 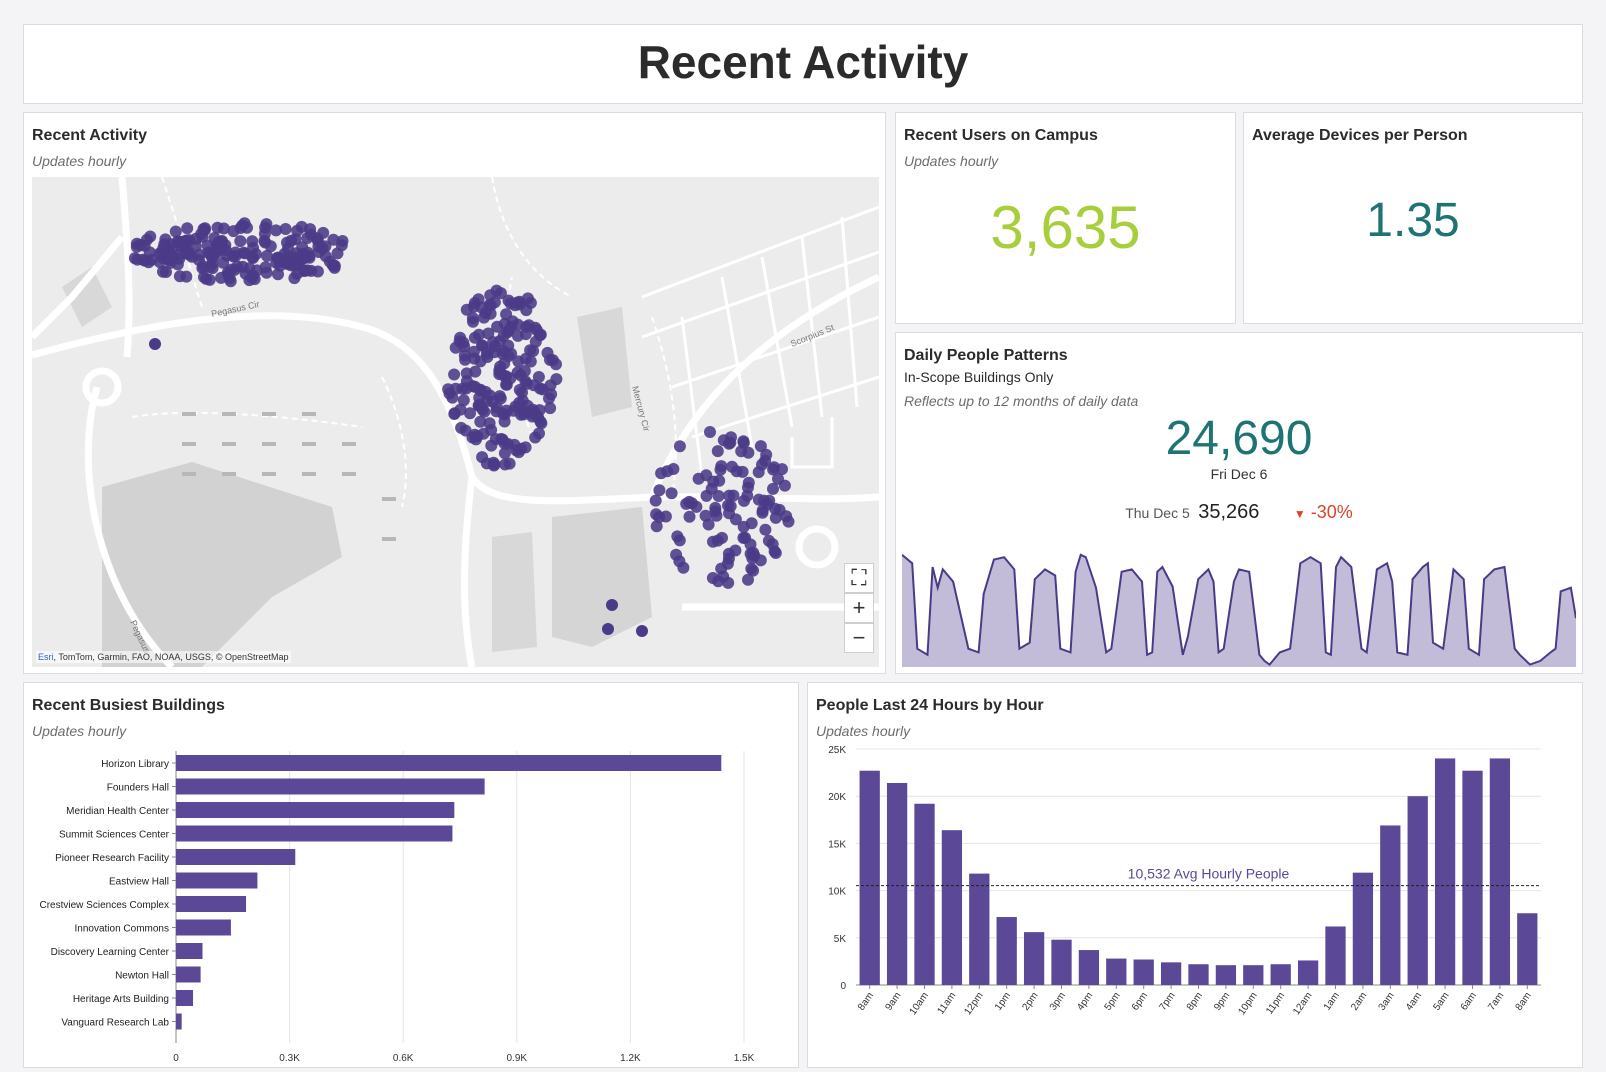 What do you see at coordinates (1413, 218) in the screenshot?
I see `avg-devices-panel: Average Devices per Person 1.35` at bounding box center [1413, 218].